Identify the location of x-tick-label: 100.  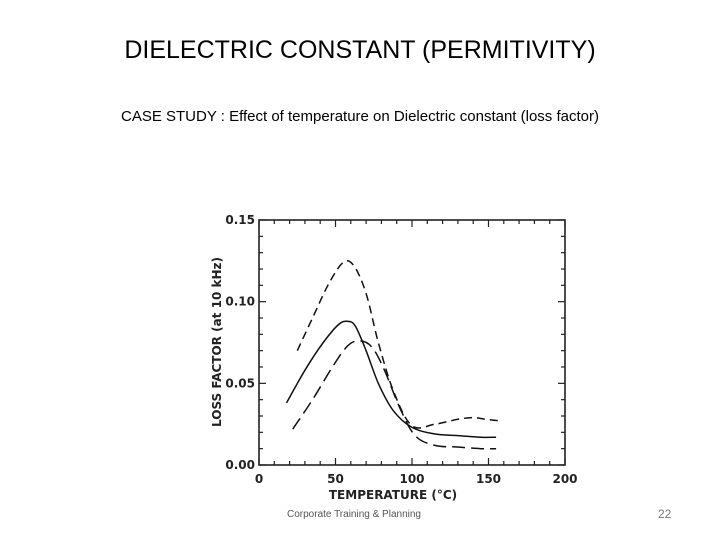
(411, 479).